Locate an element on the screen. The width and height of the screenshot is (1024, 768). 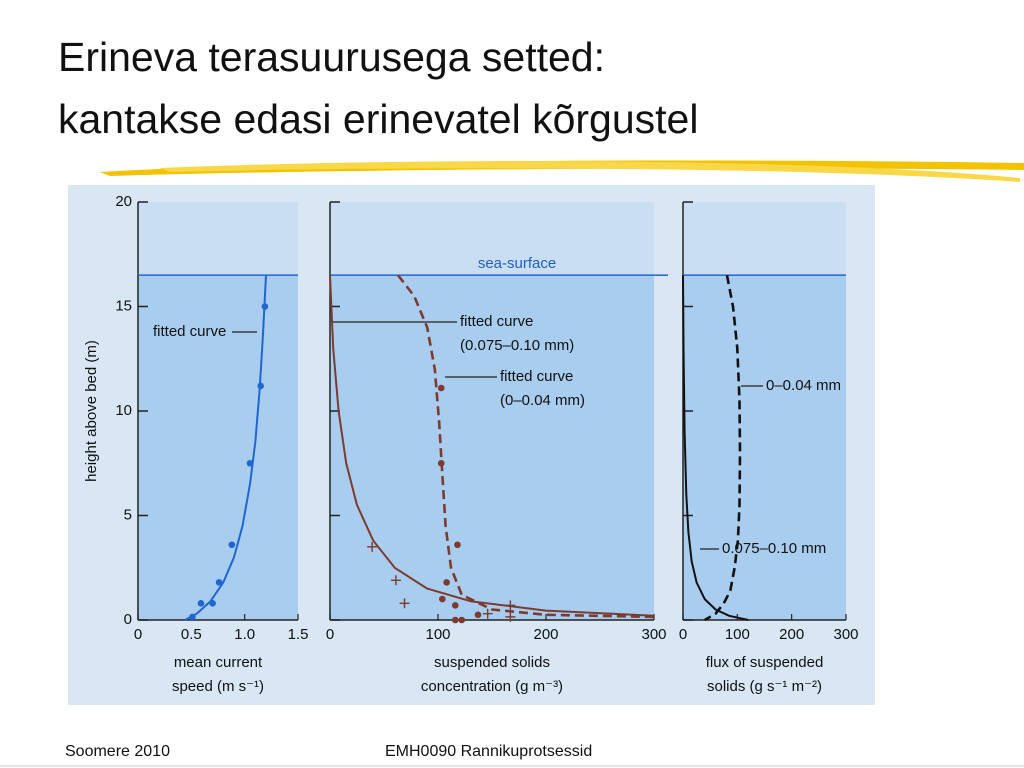
title-underline is located at coordinates (562, 171).